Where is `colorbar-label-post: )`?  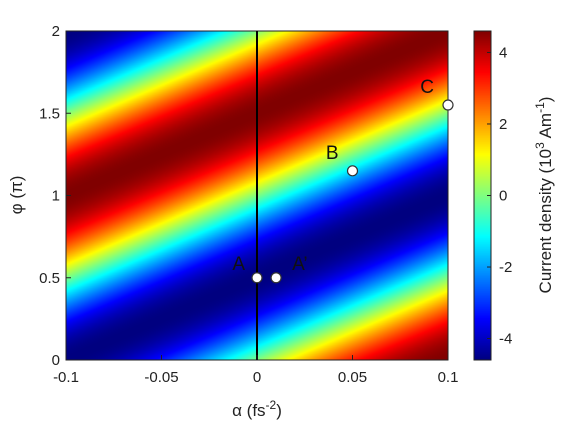 colorbar-label-post: ) is located at coordinates (545, 100).